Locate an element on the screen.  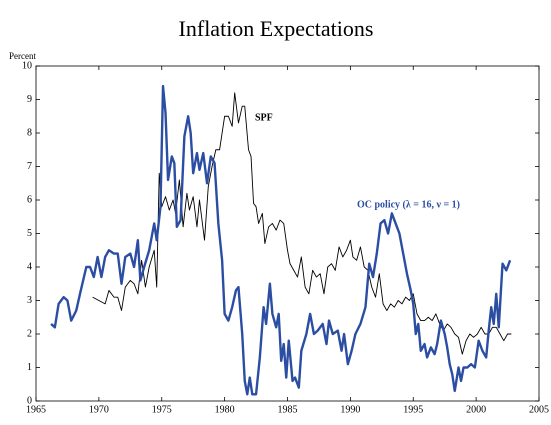
y-tick-label: 9 is located at coordinates (29, 99).